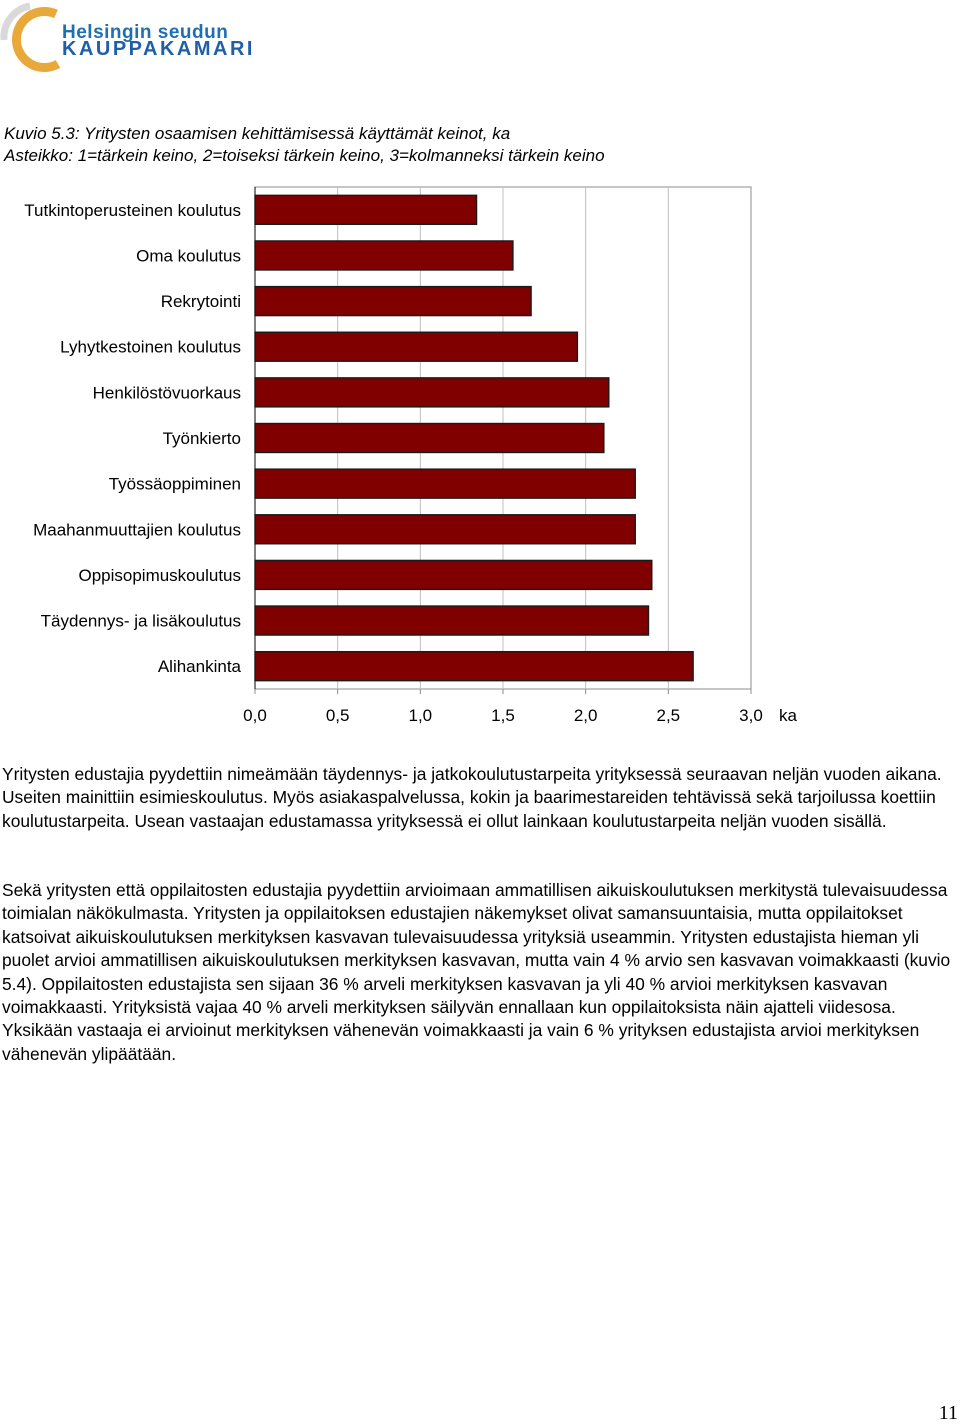 This screenshot has height=1425, width=960. What do you see at coordinates (137, 529) in the screenshot?
I see `category-label: Maahanmuuttajien koulutus` at bounding box center [137, 529].